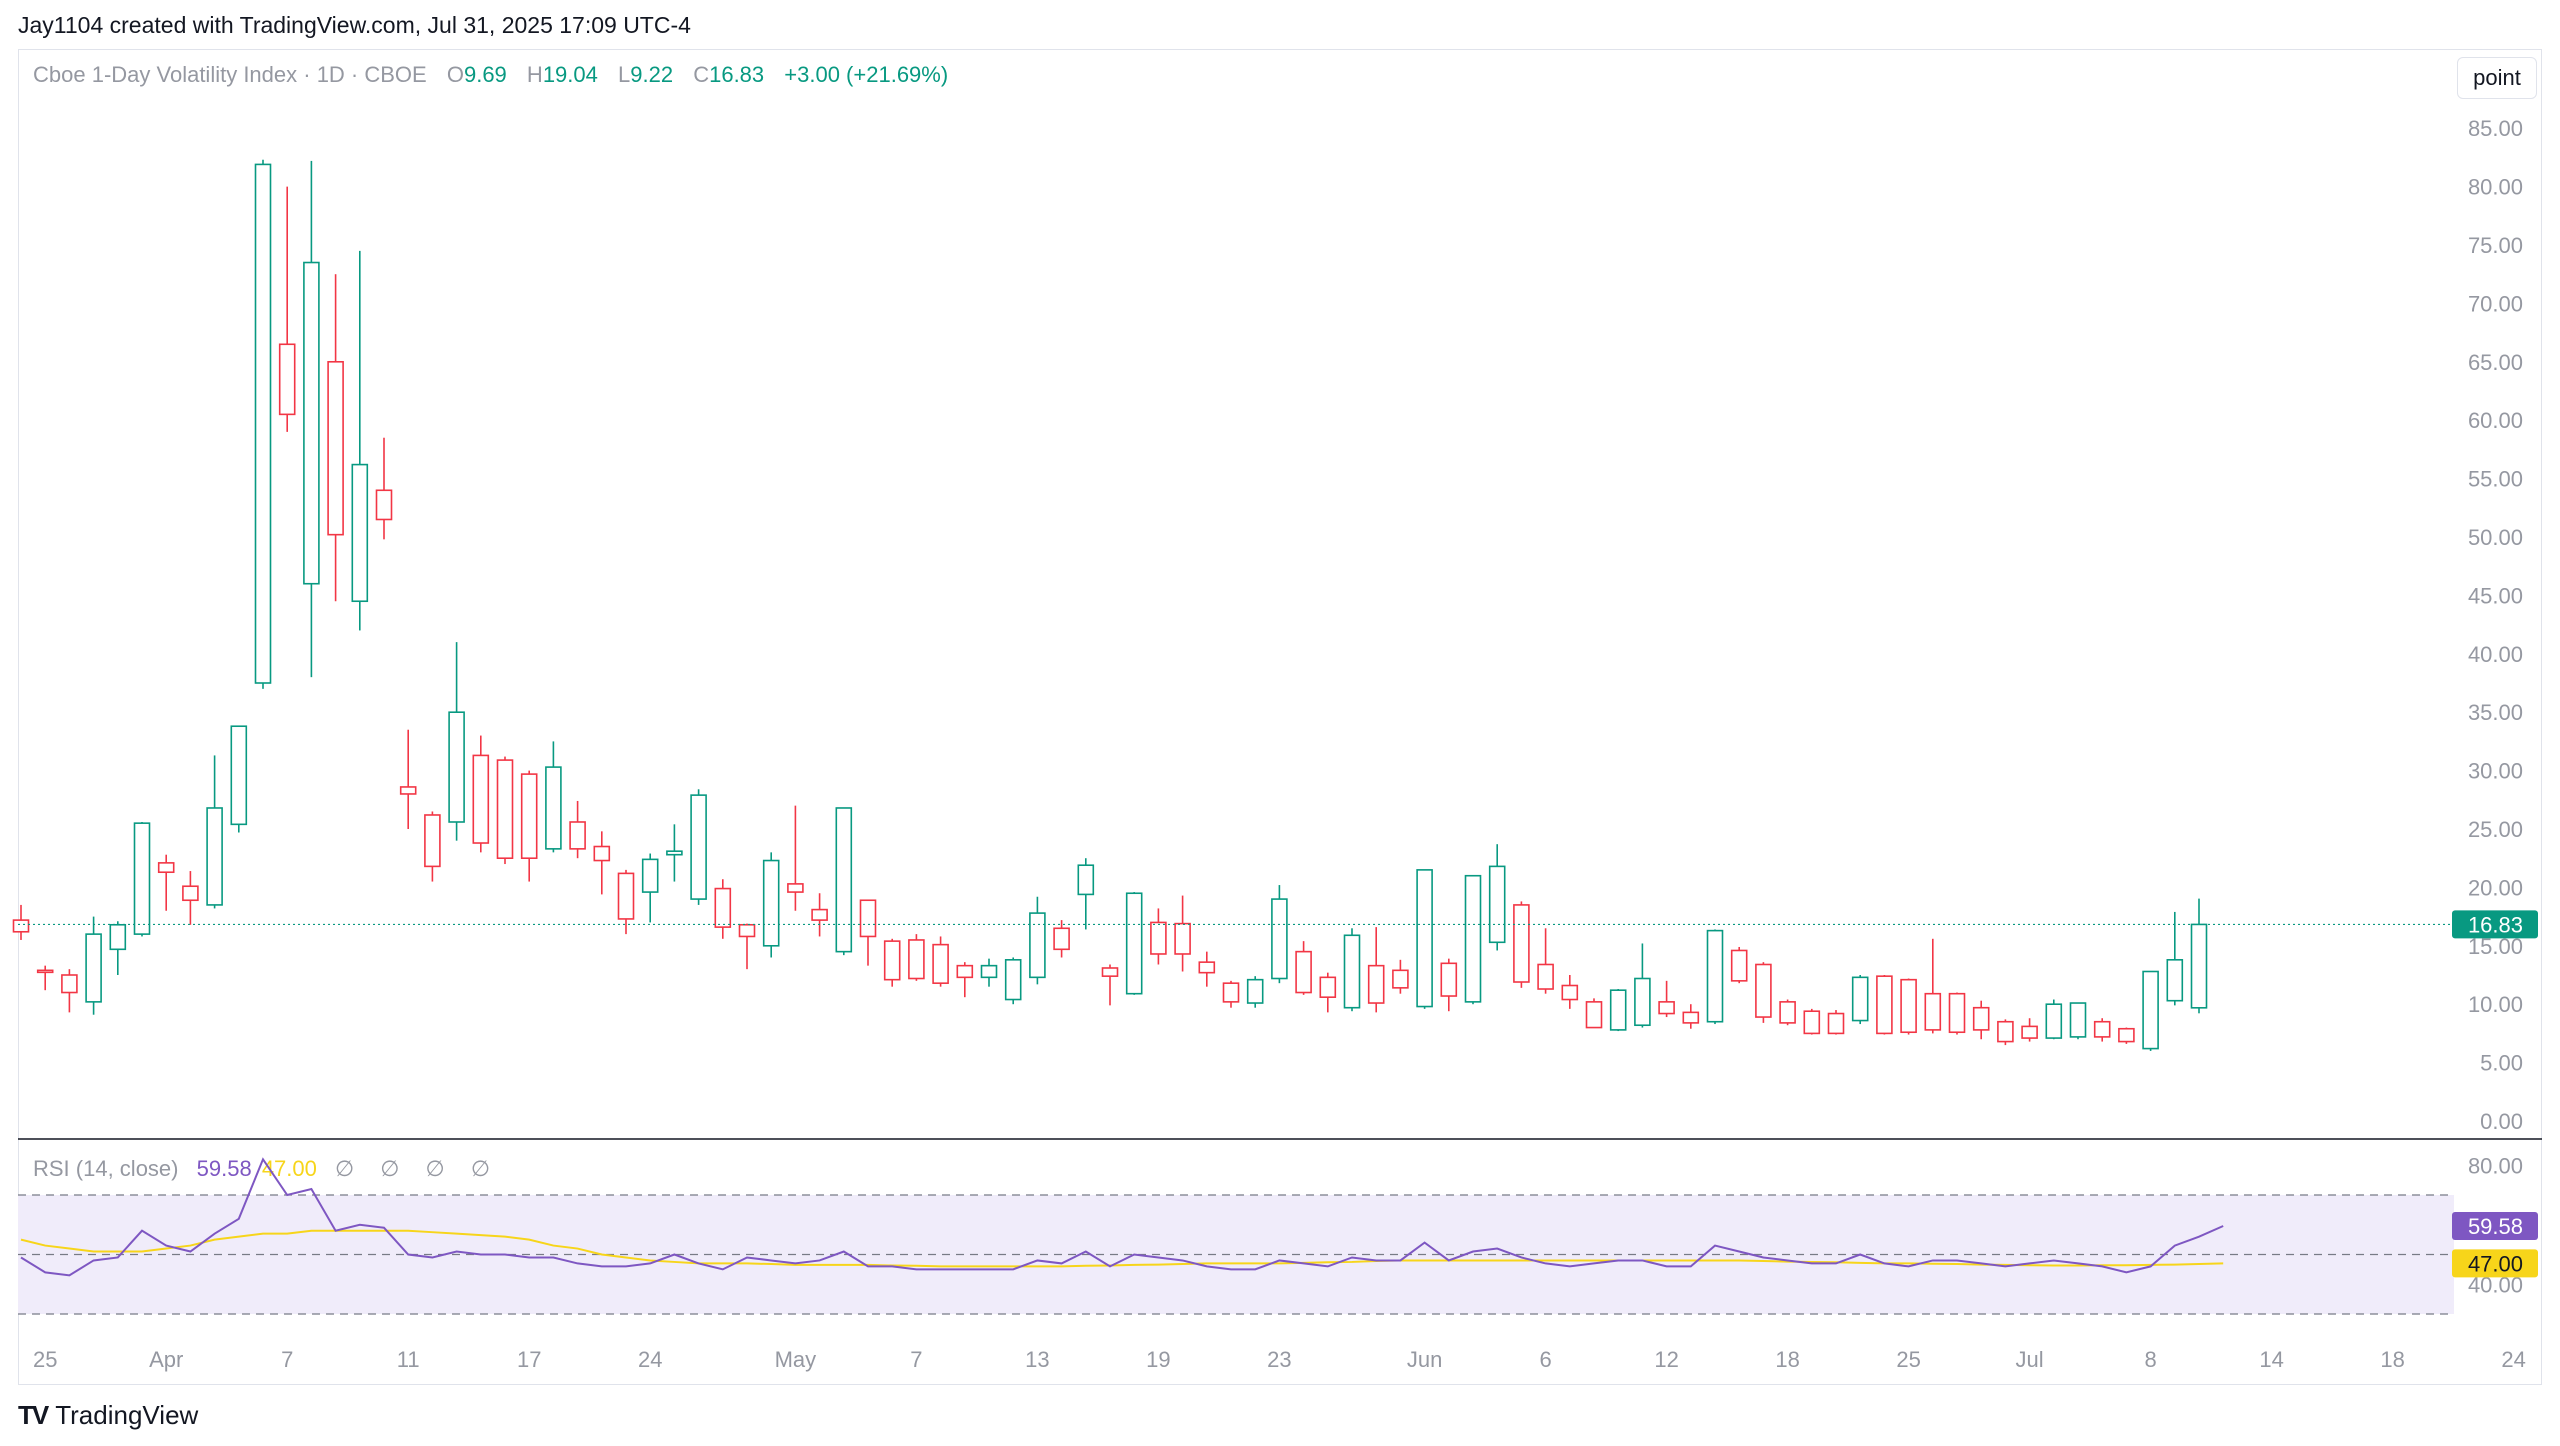  I want to click on price-unit-button: point, so click(2497, 78).